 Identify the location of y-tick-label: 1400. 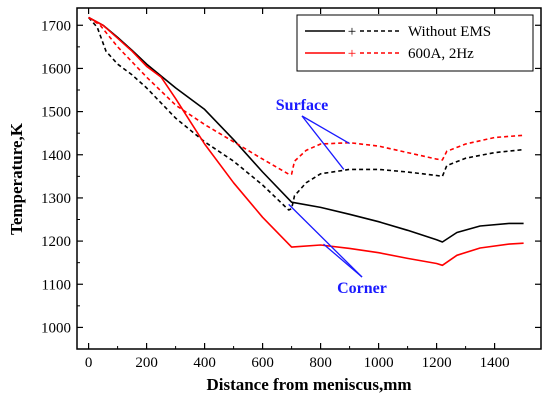
(56, 156).